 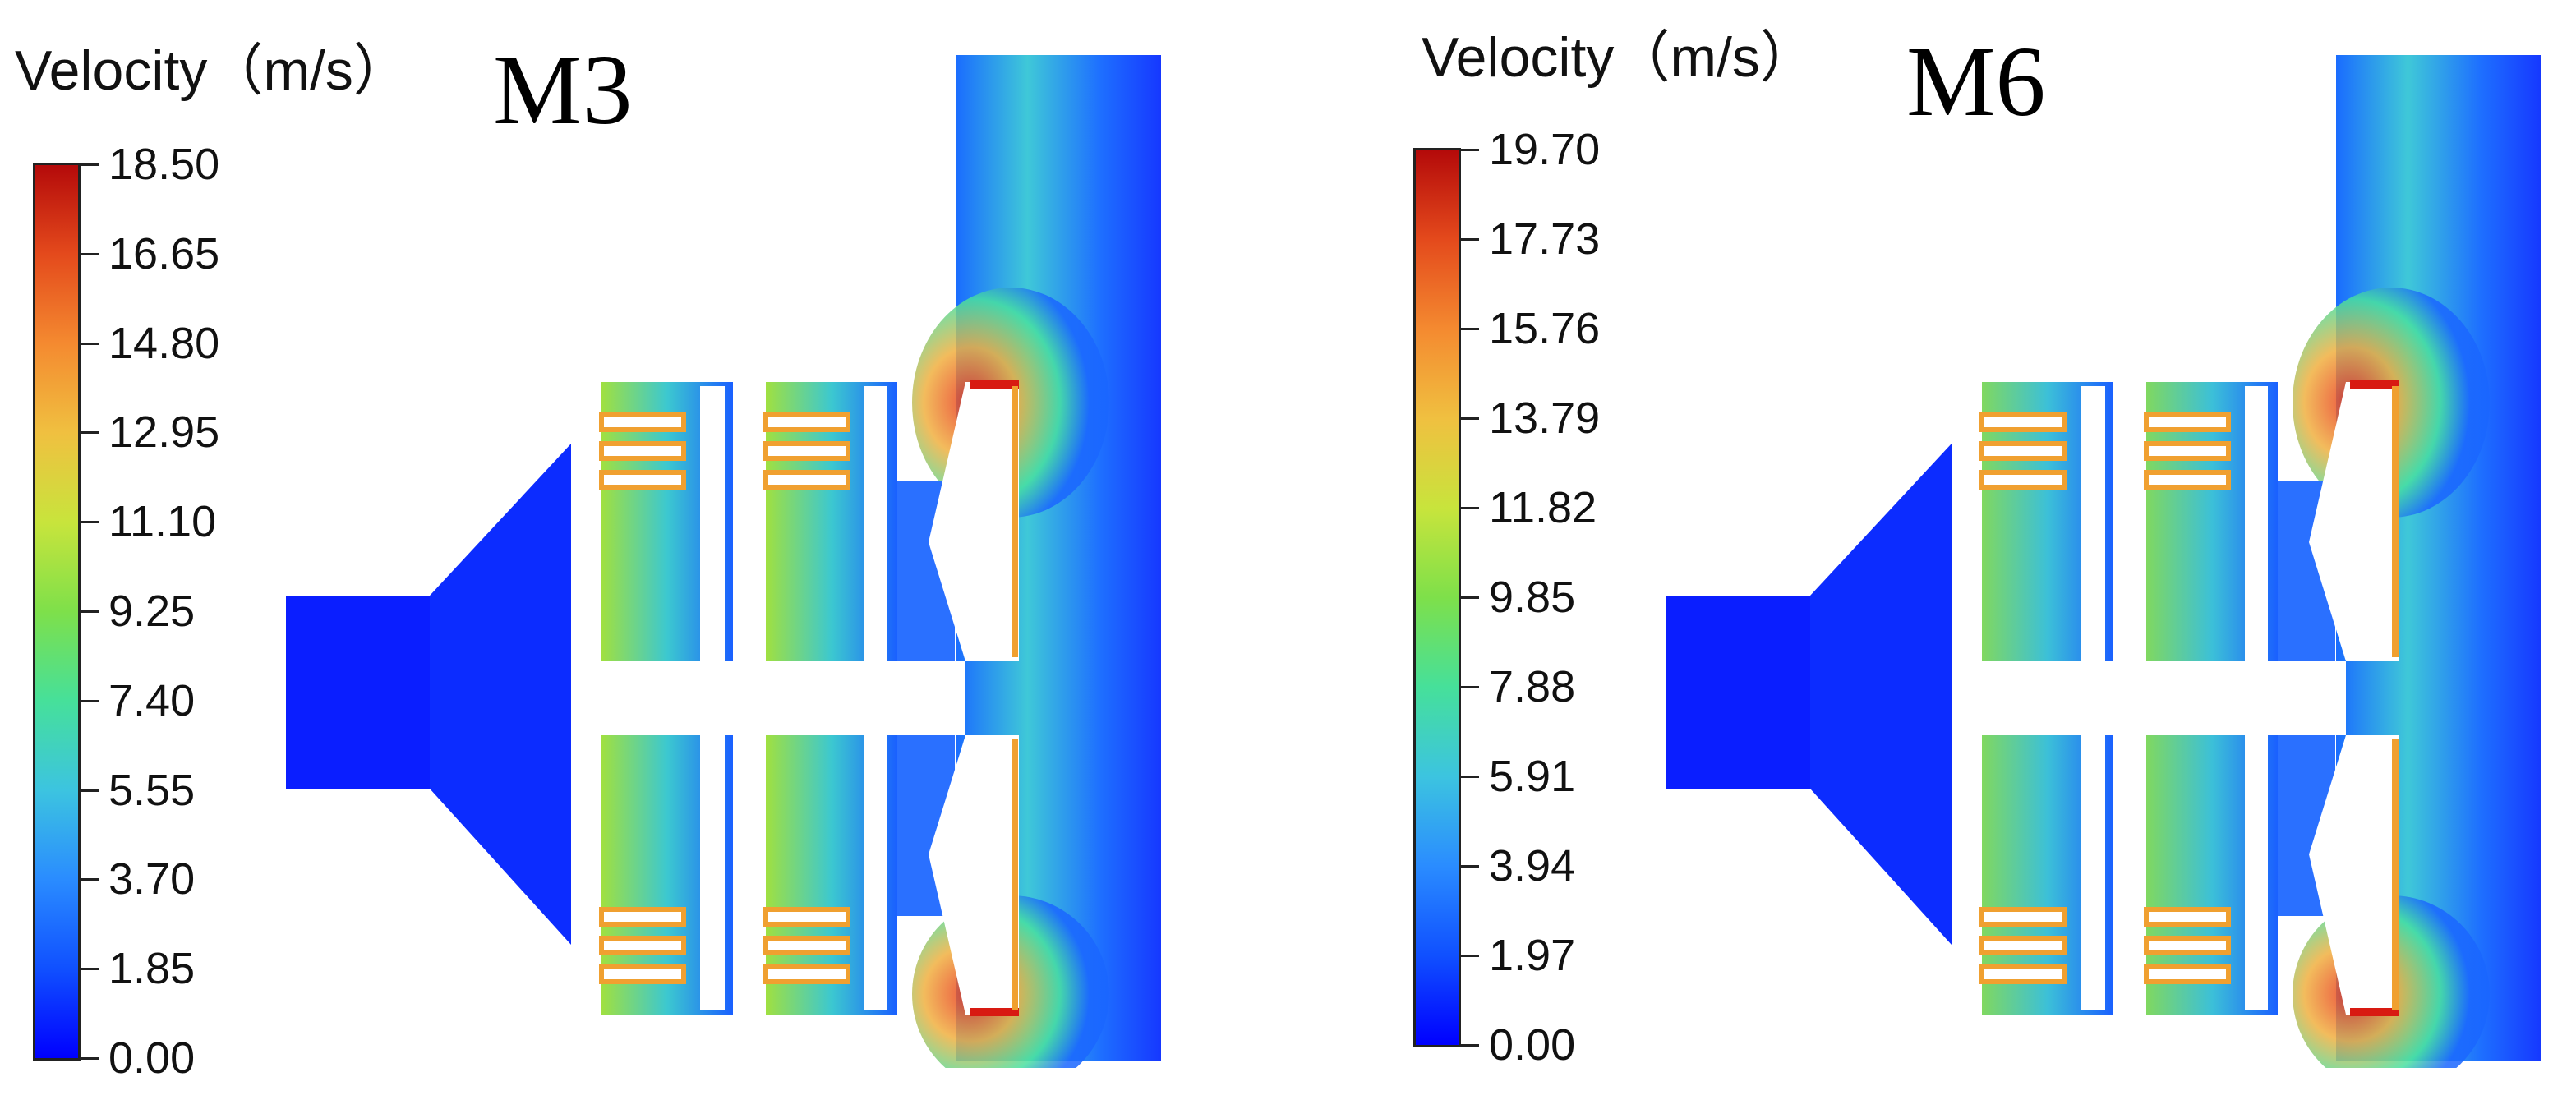 What do you see at coordinates (152, 611) in the screenshot?
I see `colorbar-tick-label: 9.25` at bounding box center [152, 611].